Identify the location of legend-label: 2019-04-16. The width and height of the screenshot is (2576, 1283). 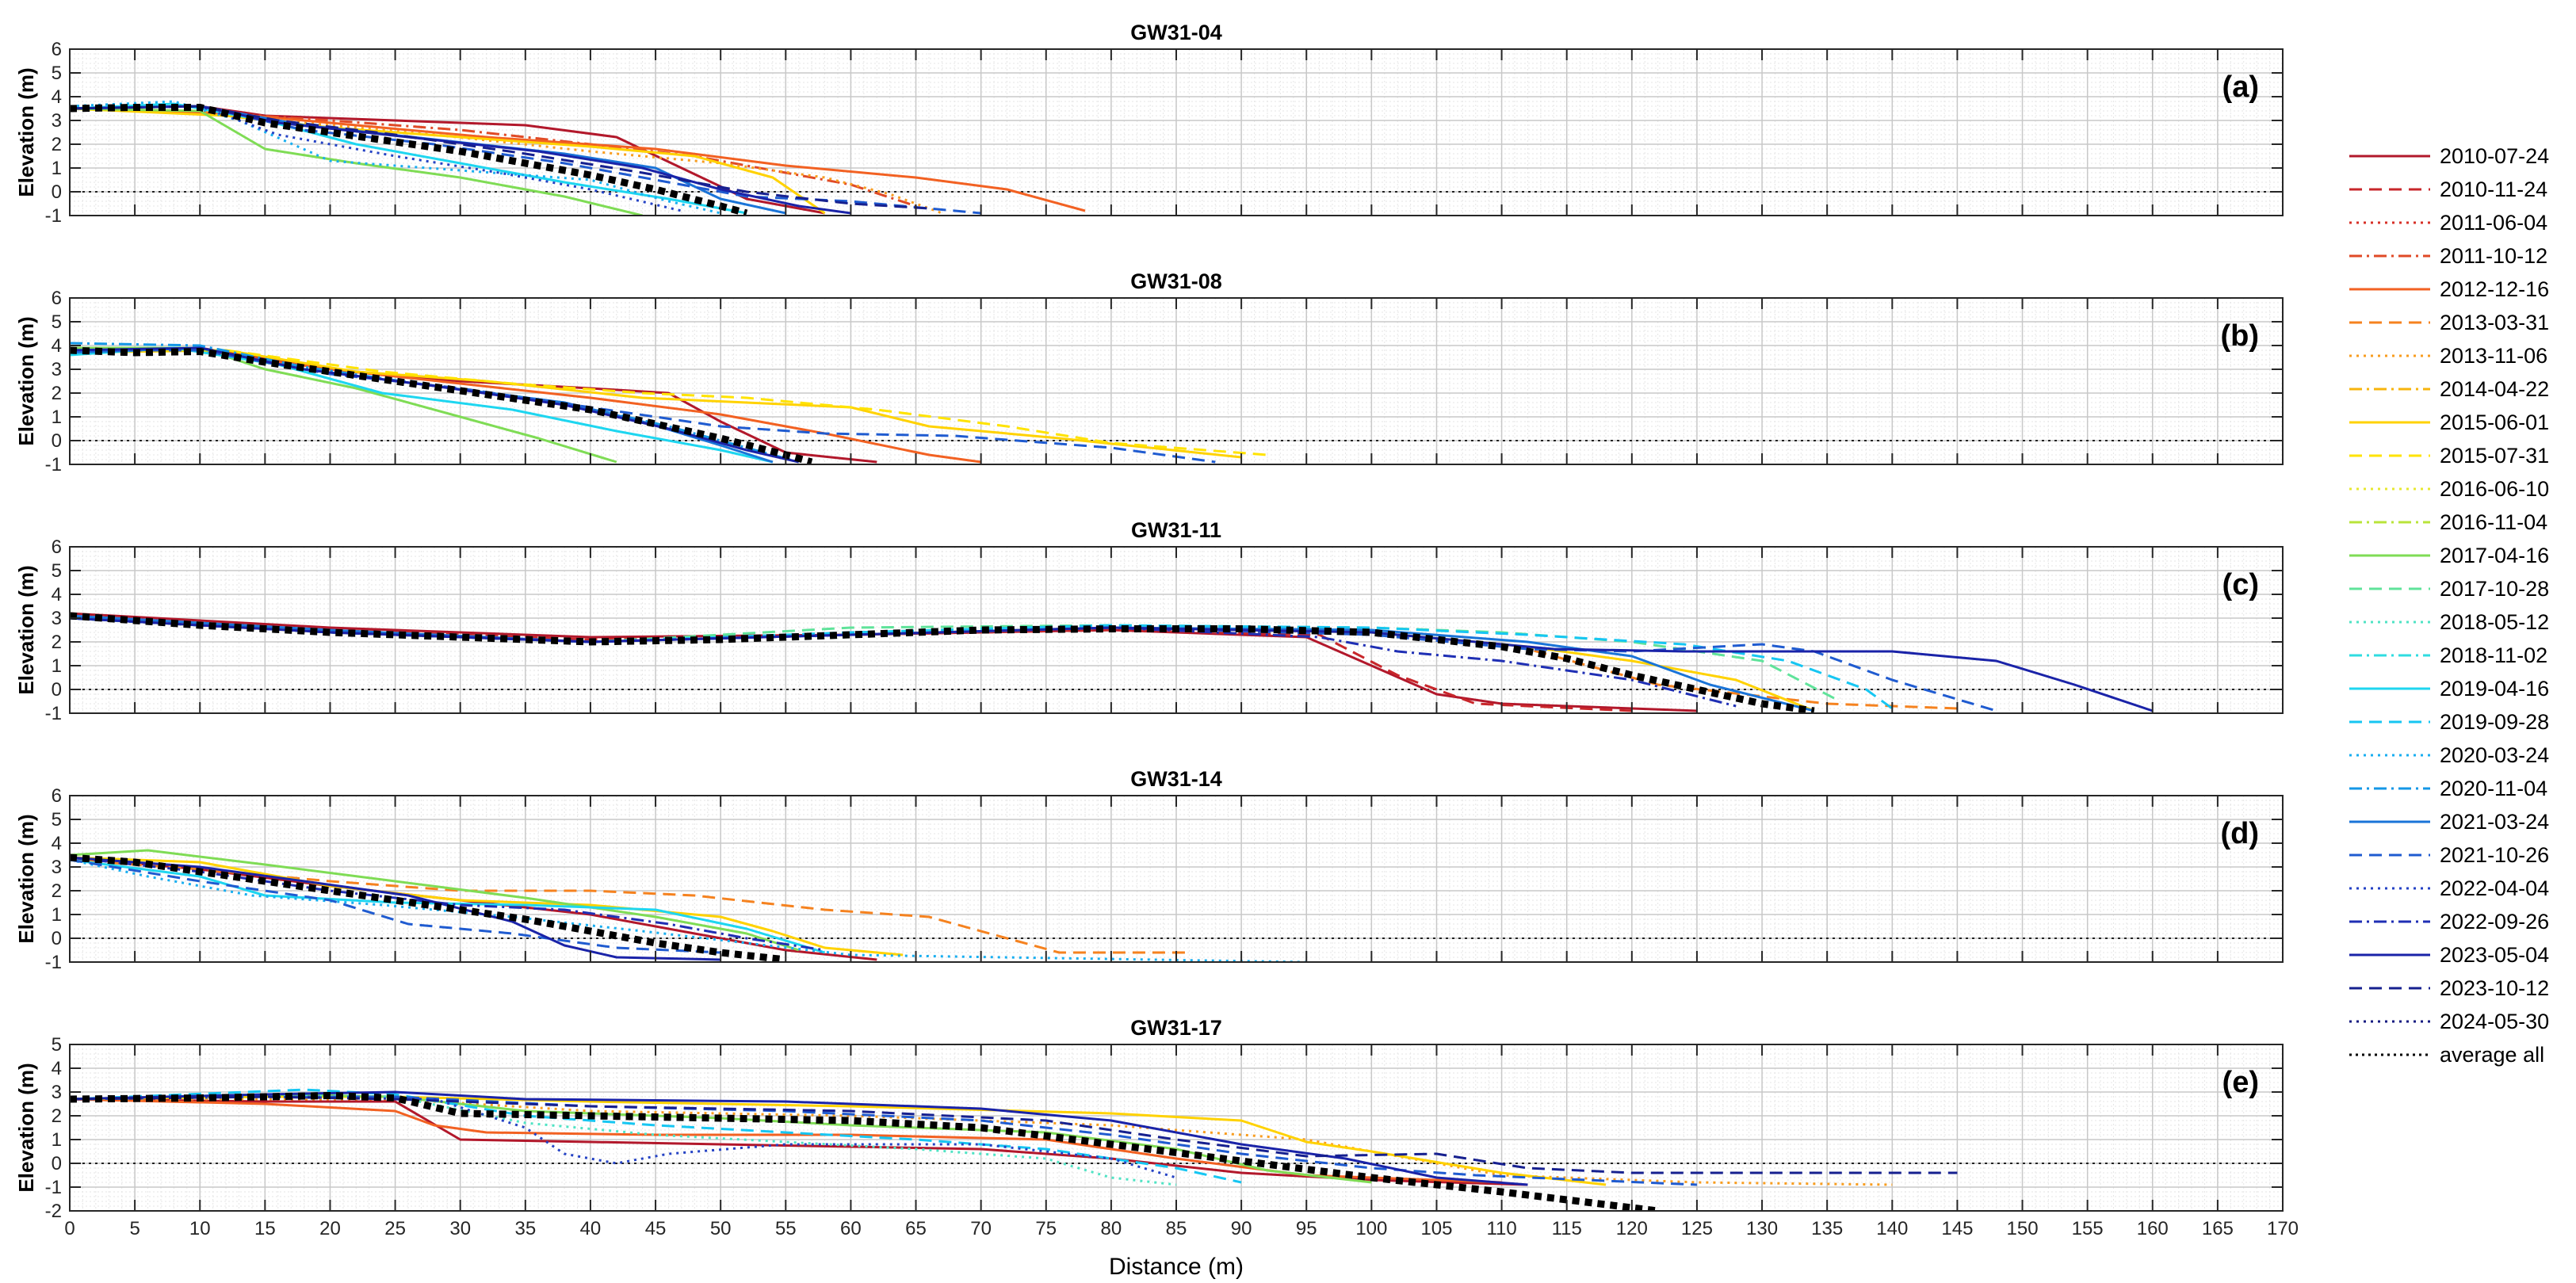
(2495, 689).